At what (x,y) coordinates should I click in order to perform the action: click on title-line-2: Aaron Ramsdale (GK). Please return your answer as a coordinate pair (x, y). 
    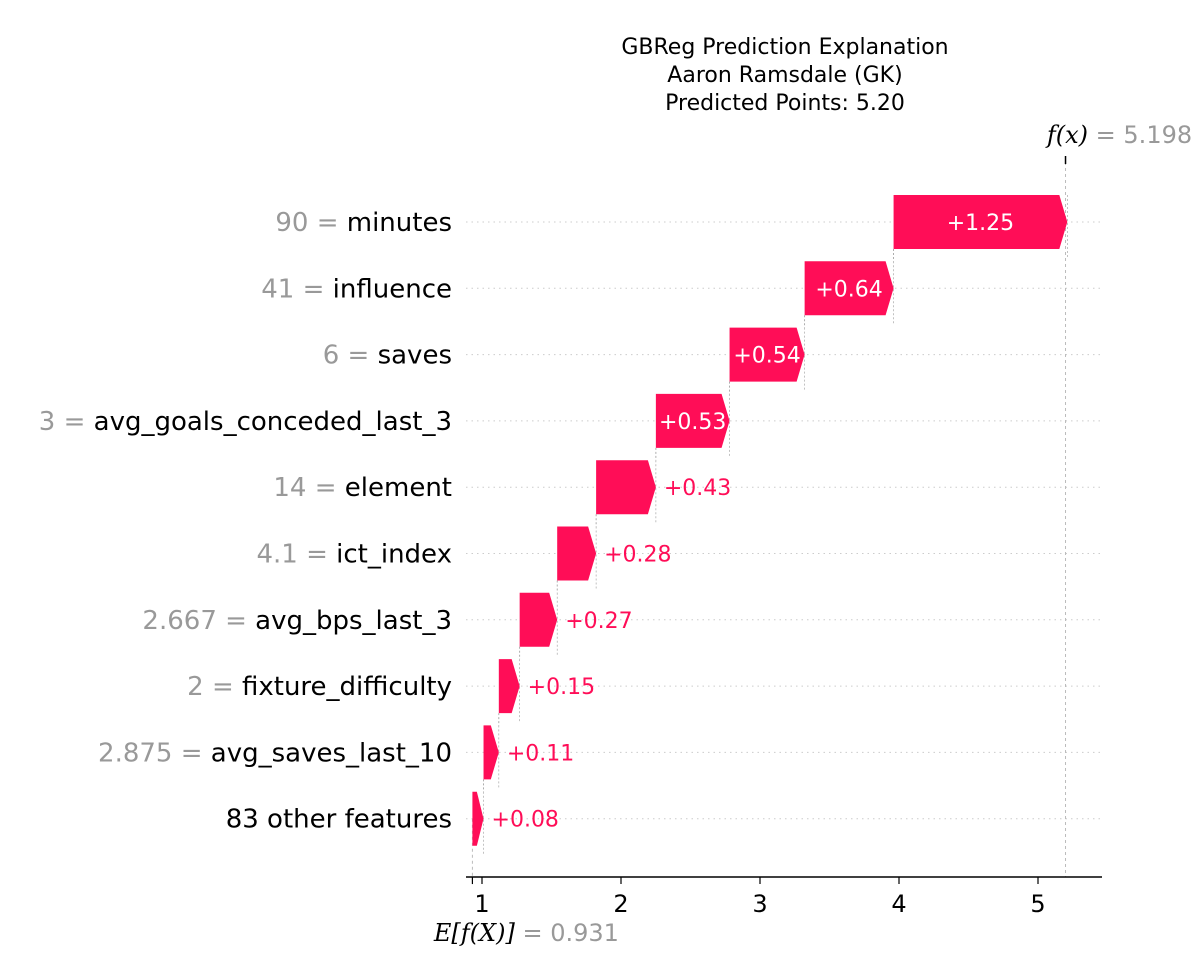
    Looking at the image, I should click on (784, 75).